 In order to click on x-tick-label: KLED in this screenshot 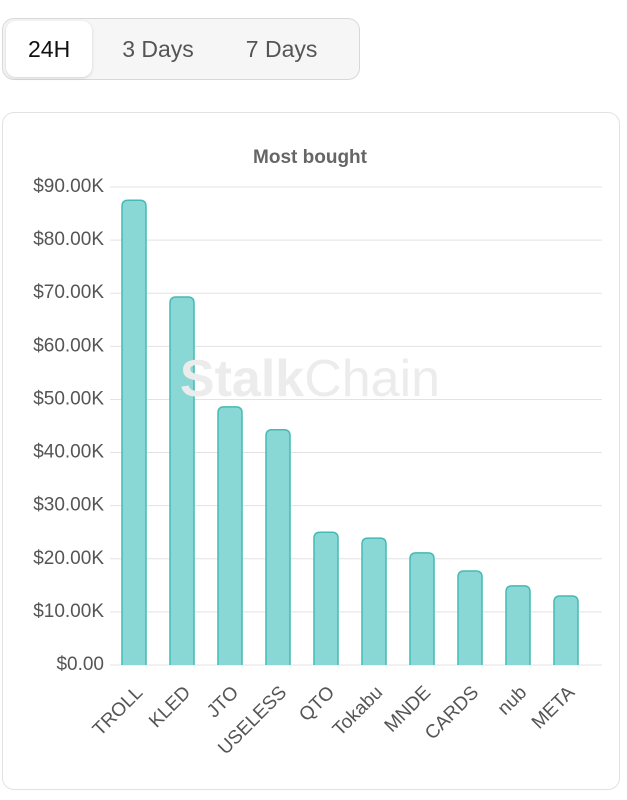, I will do `click(170, 707)`.